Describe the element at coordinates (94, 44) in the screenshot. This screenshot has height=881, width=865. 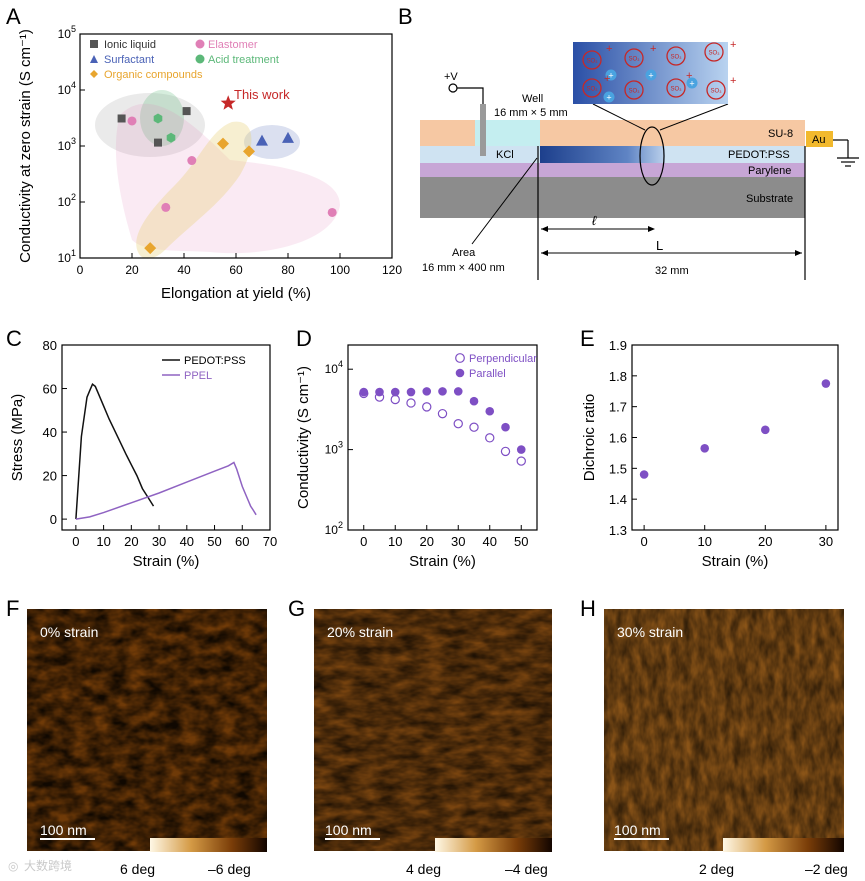
I see `legend-marker-ionic` at that location.